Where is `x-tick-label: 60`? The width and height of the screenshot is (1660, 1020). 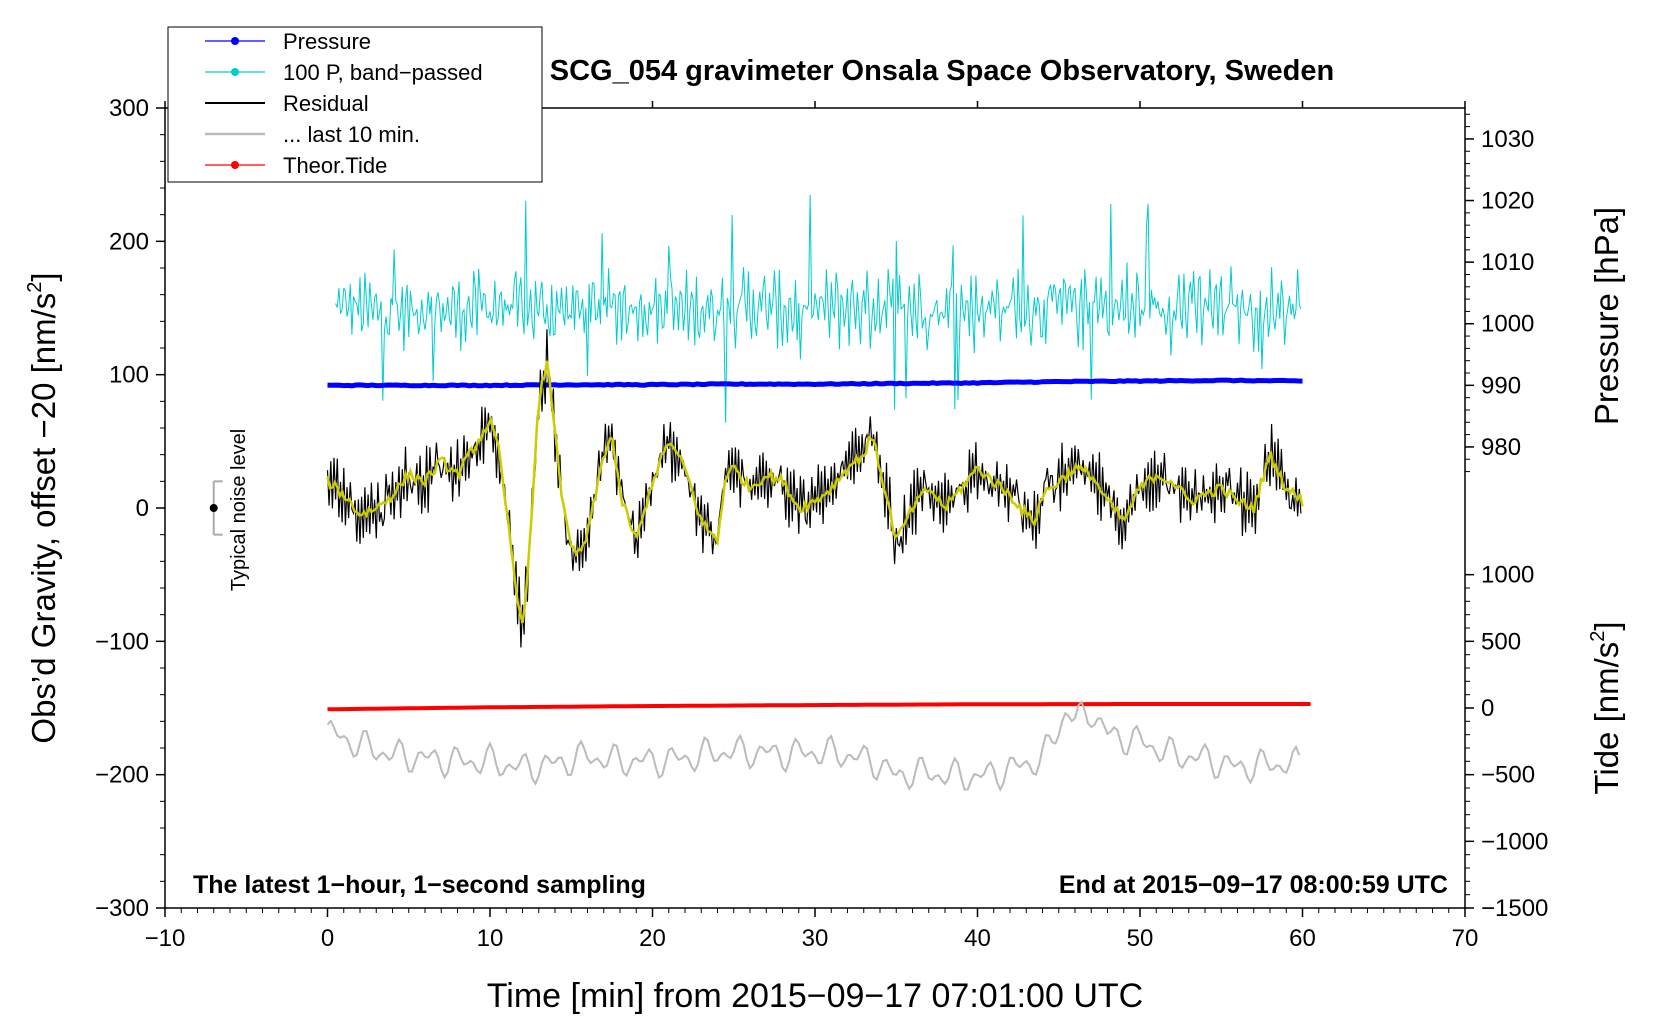
x-tick-label: 60 is located at coordinates (1302, 938).